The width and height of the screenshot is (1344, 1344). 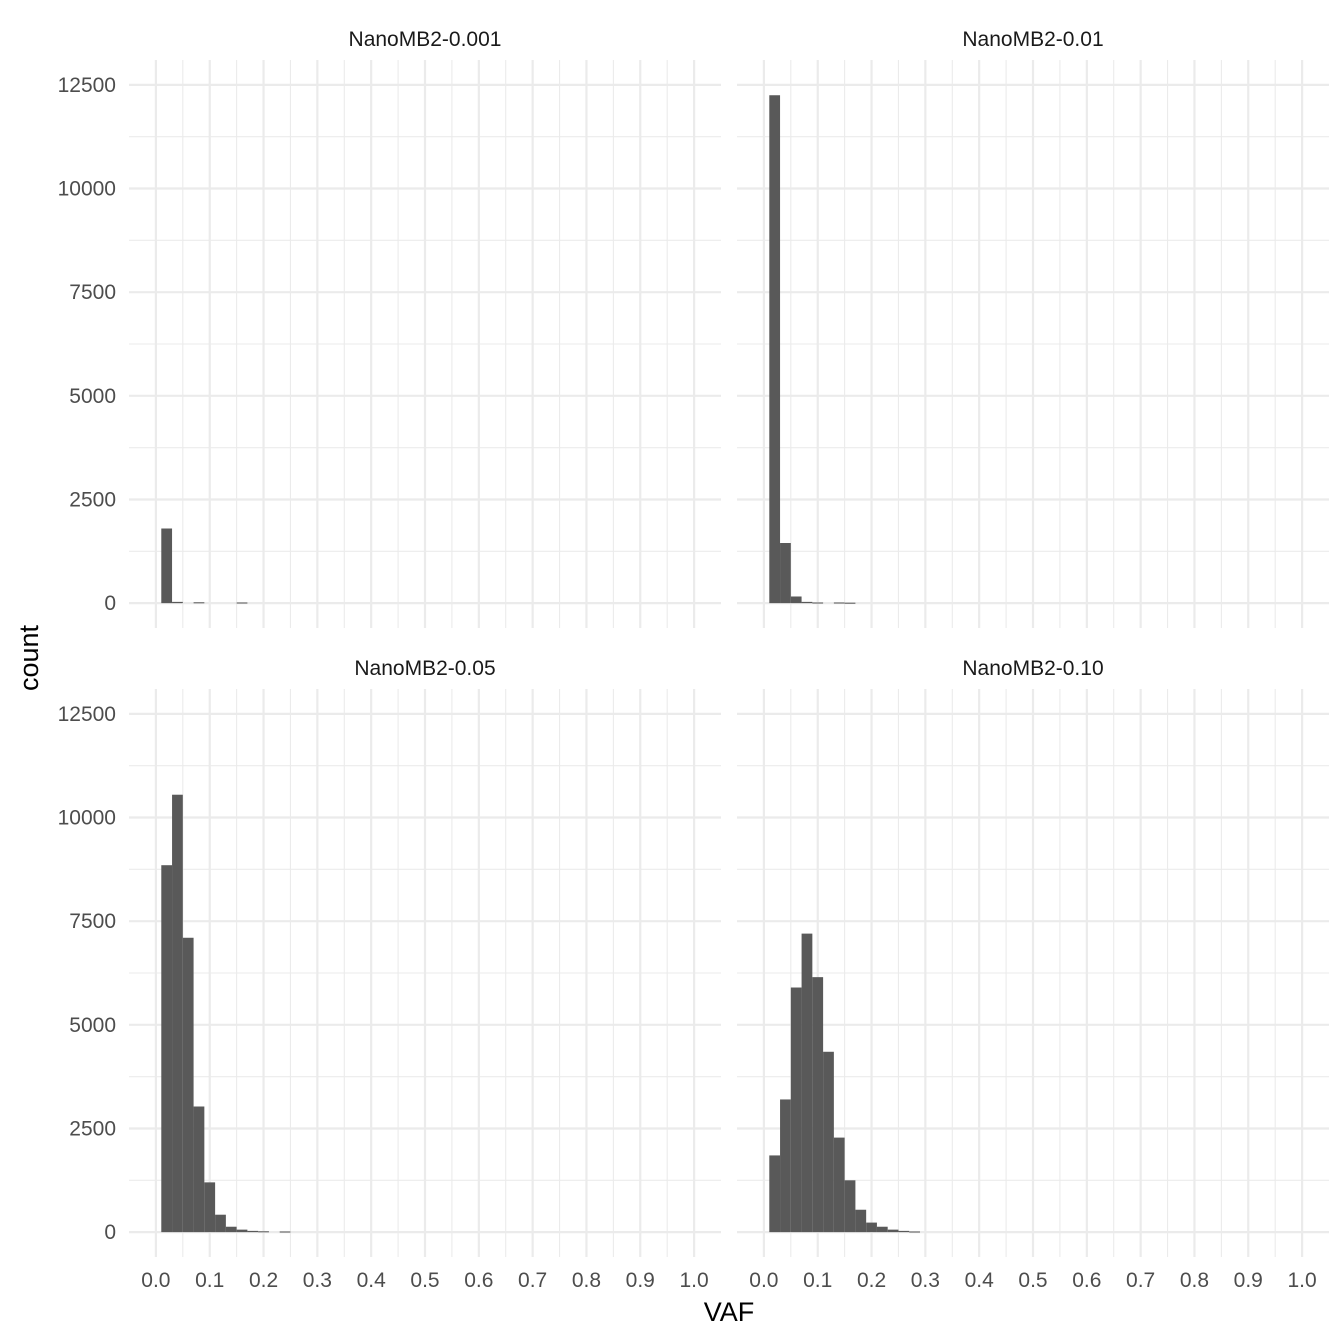 What do you see at coordinates (1032, 668) in the screenshot?
I see `facet-title: NanoMB2-0.10` at bounding box center [1032, 668].